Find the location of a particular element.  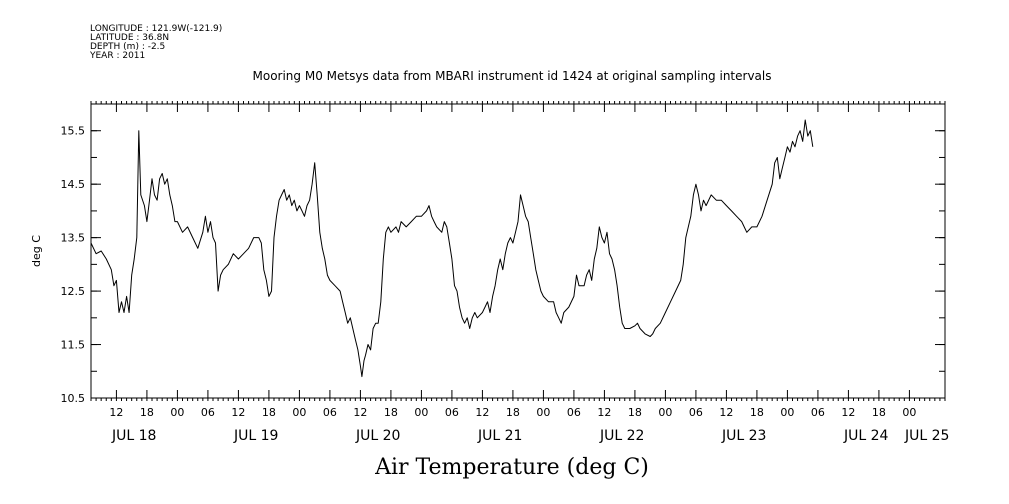

y-tick-label: 13.5 is located at coordinates (73, 238).